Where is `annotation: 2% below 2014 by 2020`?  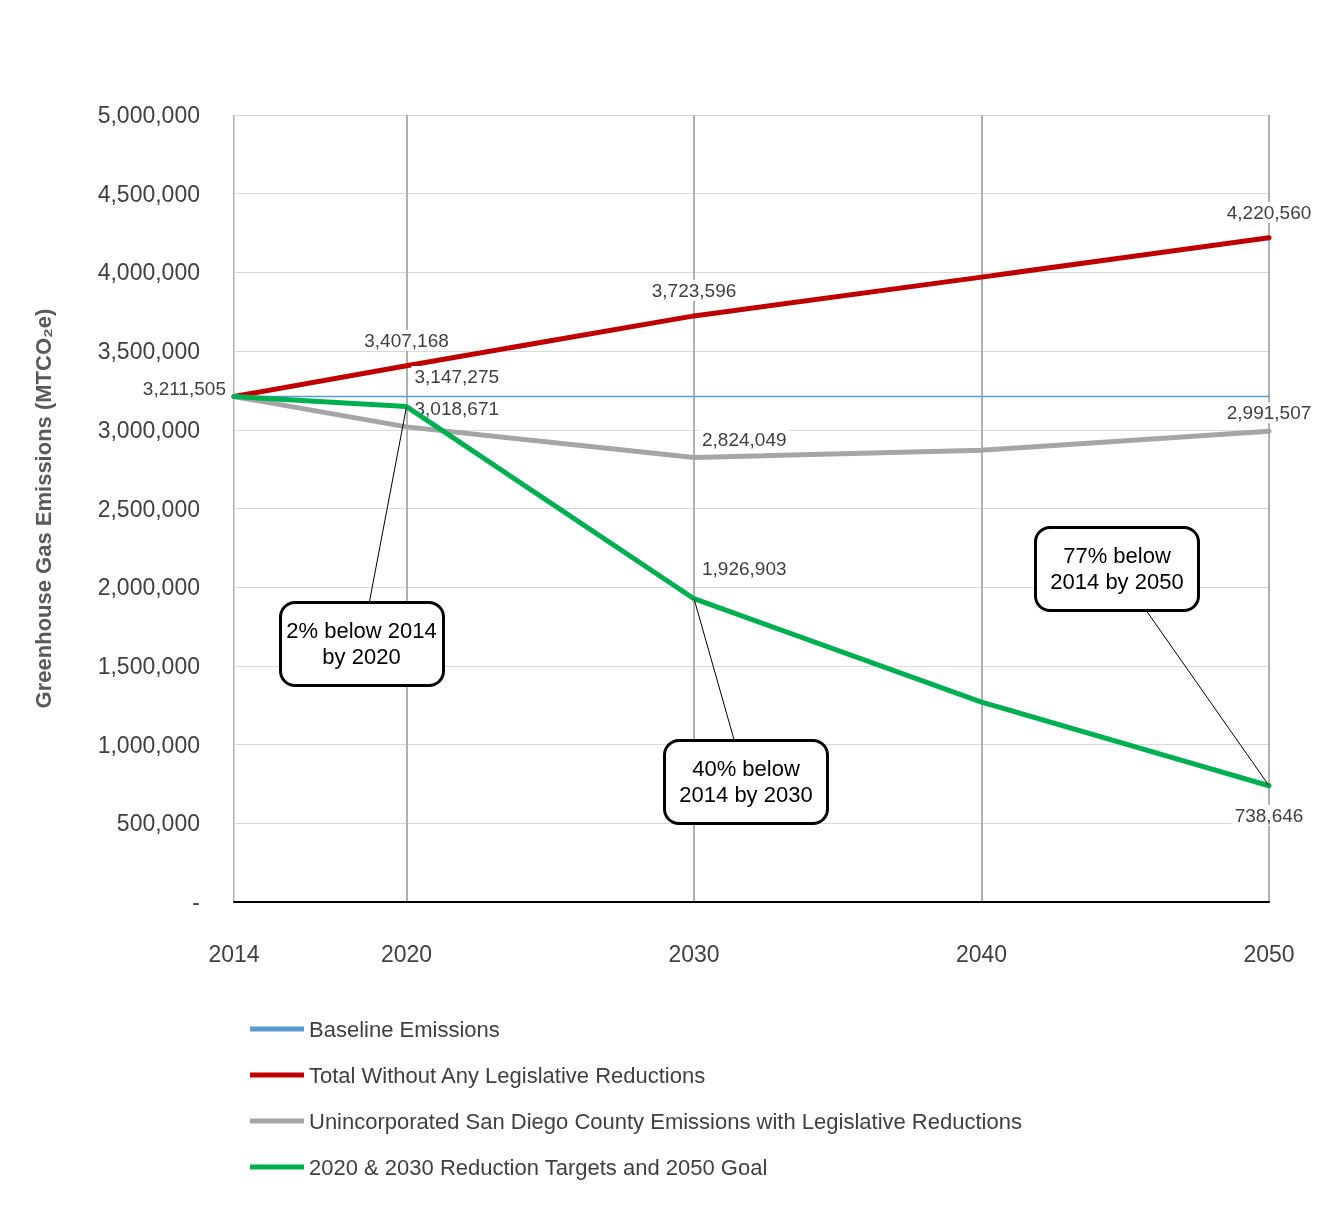
annotation: 2% below 2014 by 2020 is located at coordinates (361, 643).